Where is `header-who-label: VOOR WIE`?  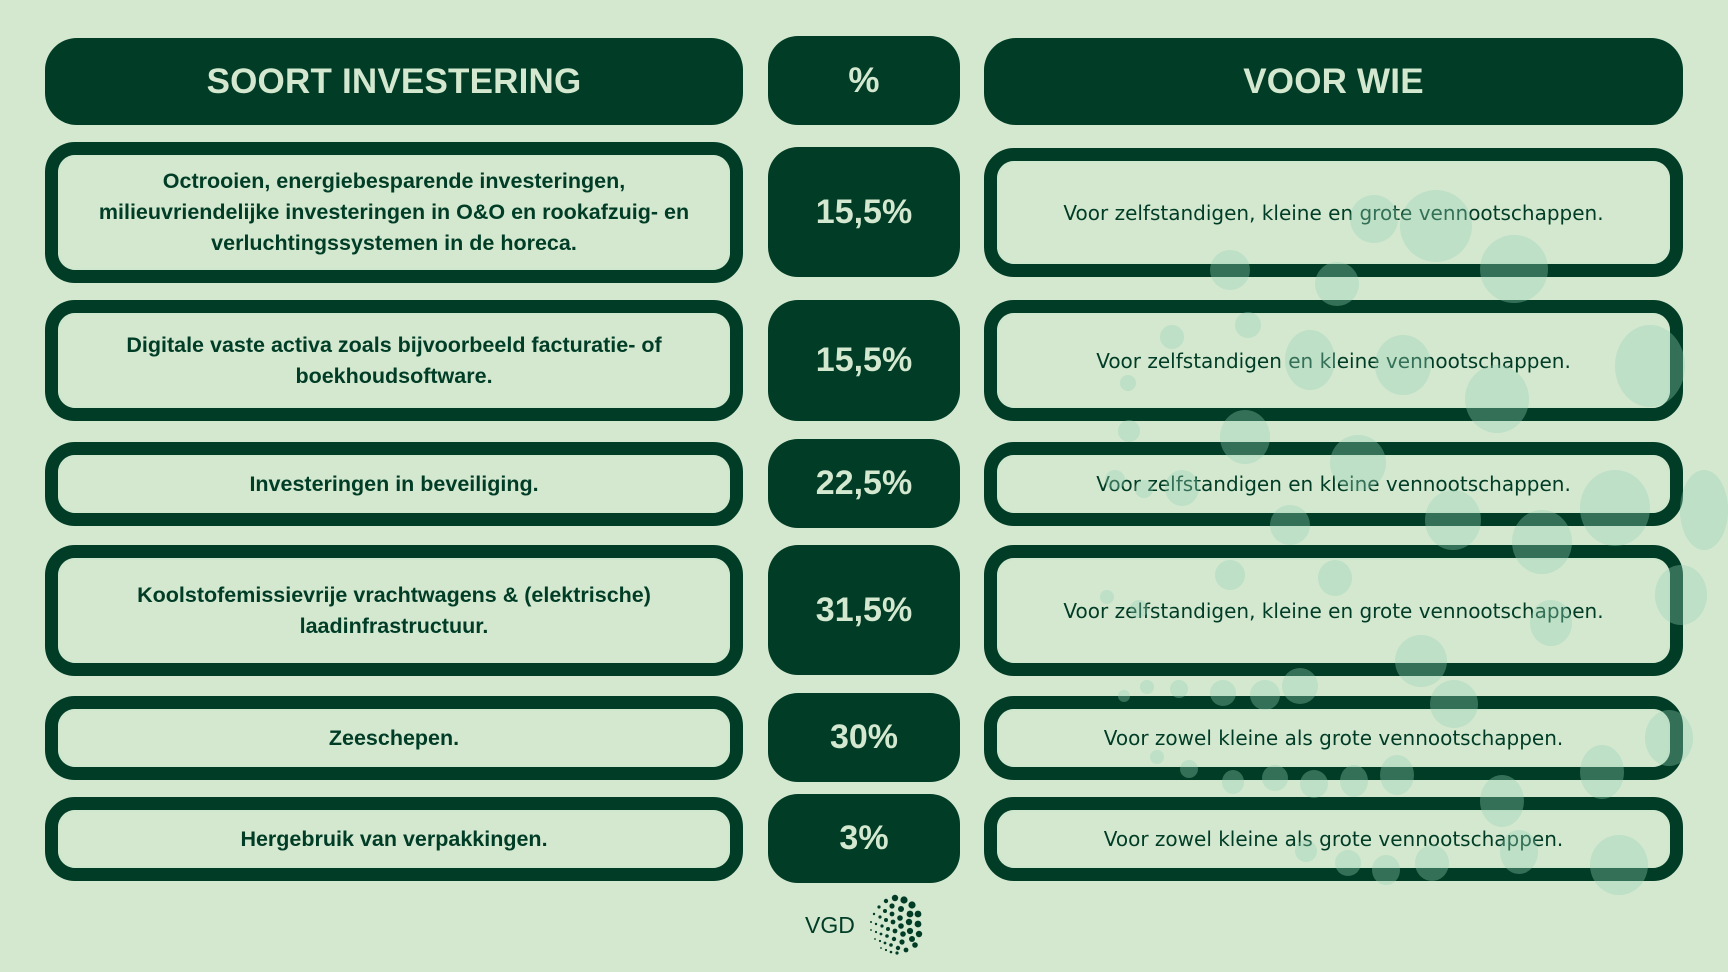 header-who-label: VOOR WIE is located at coordinates (1333, 81).